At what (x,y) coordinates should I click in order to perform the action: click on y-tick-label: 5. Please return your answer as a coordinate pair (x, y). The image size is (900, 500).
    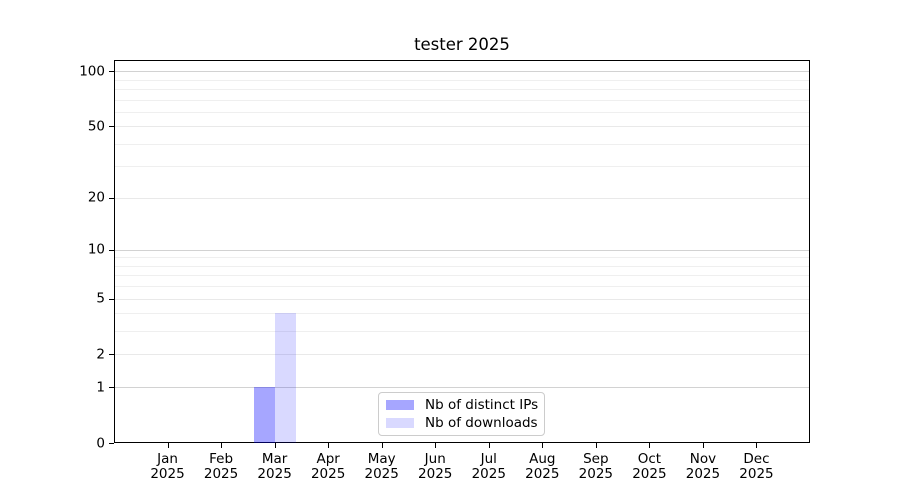
    Looking at the image, I should click on (100, 298).